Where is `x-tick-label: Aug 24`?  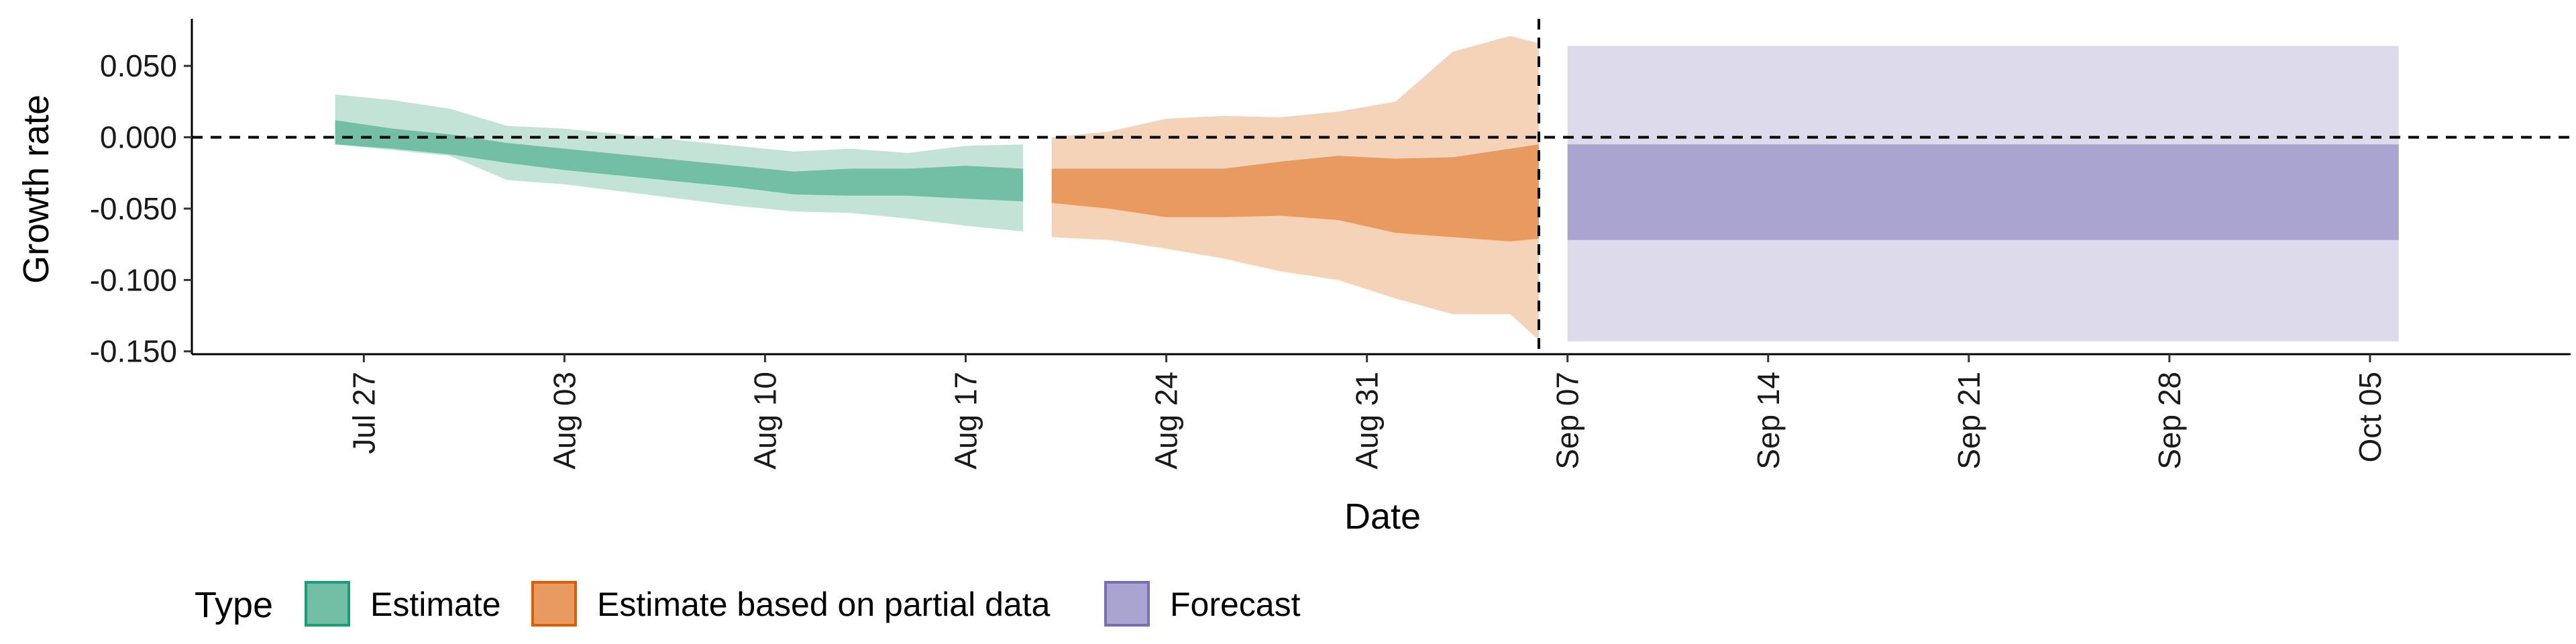
x-tick-label: Aug 24 is located at coordinates (1166, 421).